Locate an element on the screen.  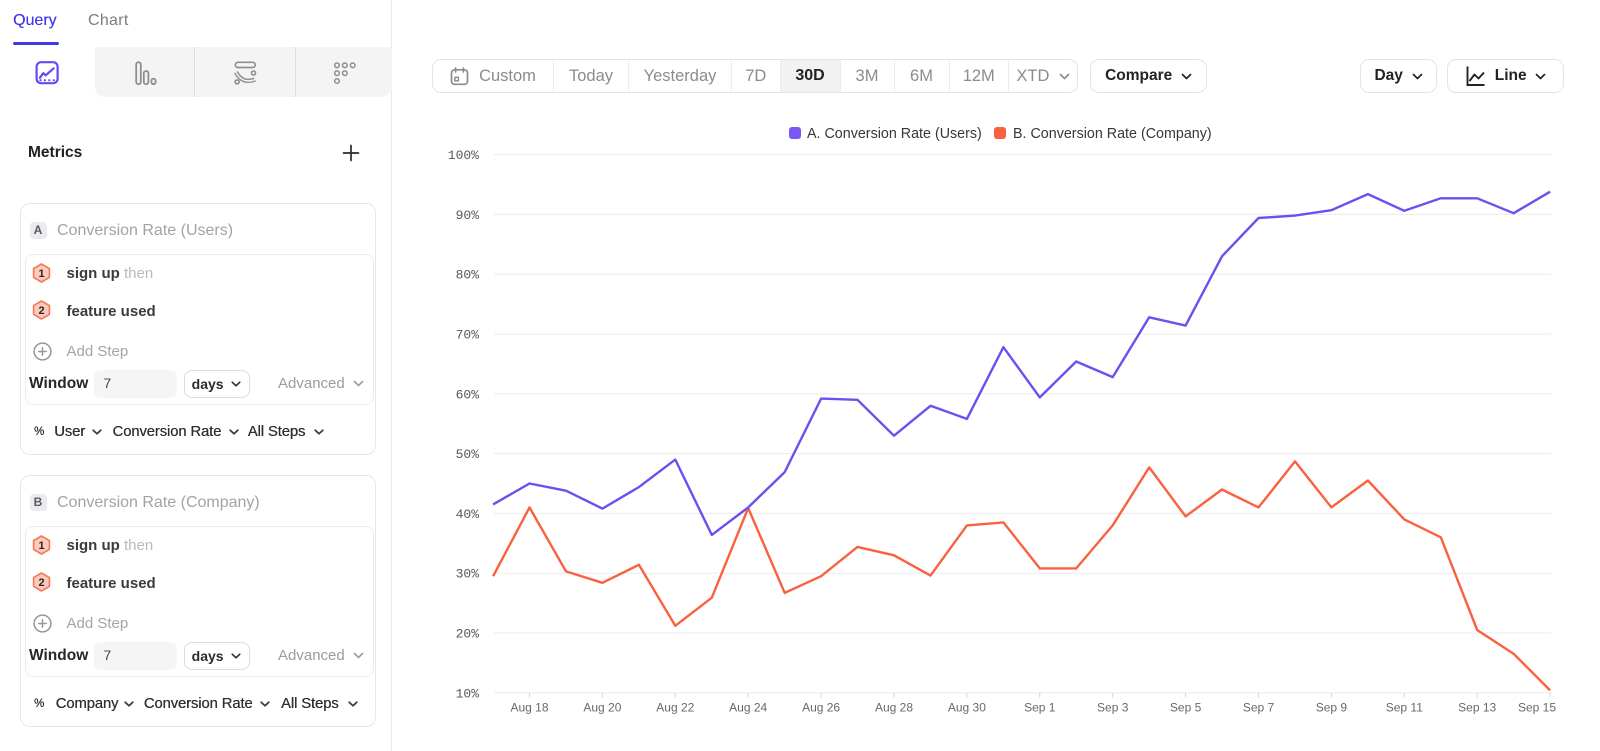
svg-text: 40% is located at coordinates (468, 514).